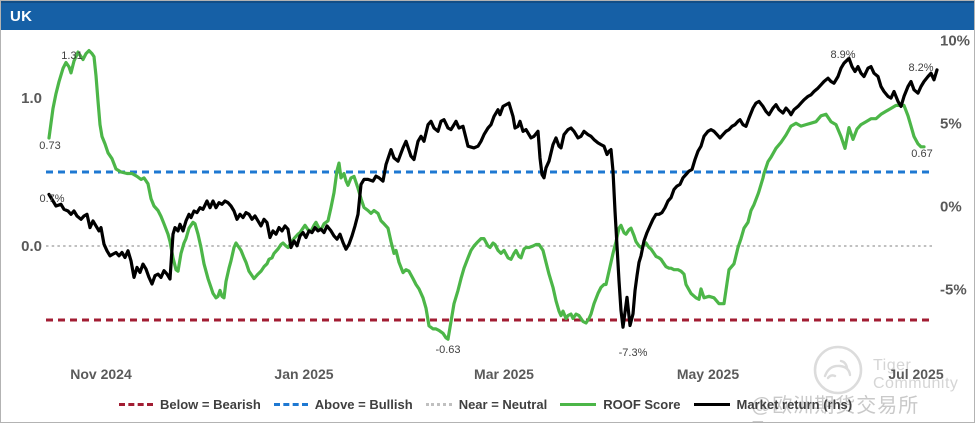 This screenshot has height=423, width=975. What do you see at coordinates (31, 246) in the screenshot?
I see `left-axis-tick: 0.0` at bounding box center [31, 246].